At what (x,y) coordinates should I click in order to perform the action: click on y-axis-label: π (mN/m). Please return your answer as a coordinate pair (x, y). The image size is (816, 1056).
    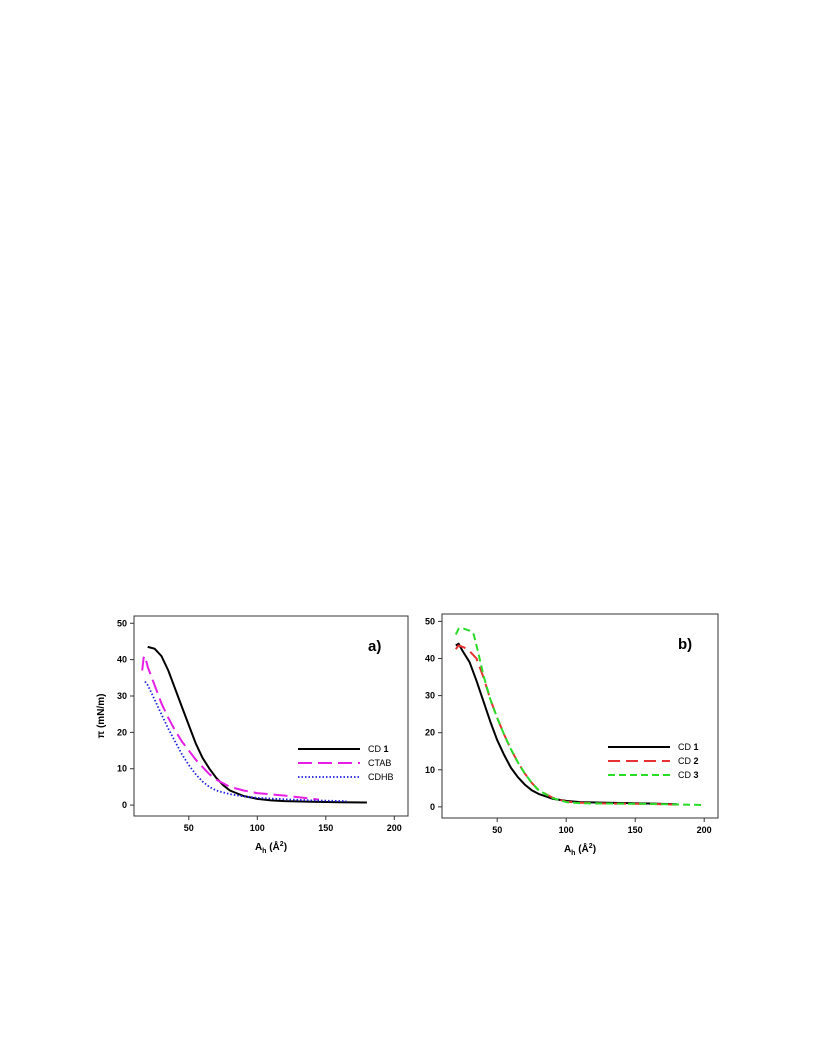
    Looking at the image, I should click on (101, 716).